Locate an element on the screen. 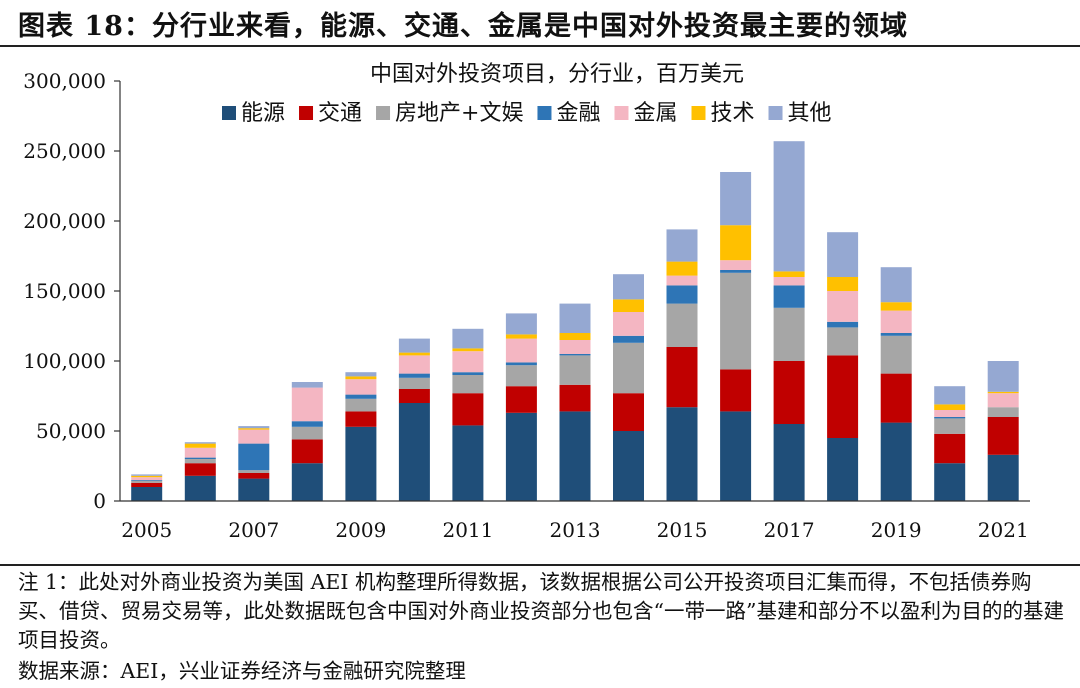 The height and width of the screenshot is (688, 1080). bar-segment-2005-s4 is located at coordinates (147, 478).